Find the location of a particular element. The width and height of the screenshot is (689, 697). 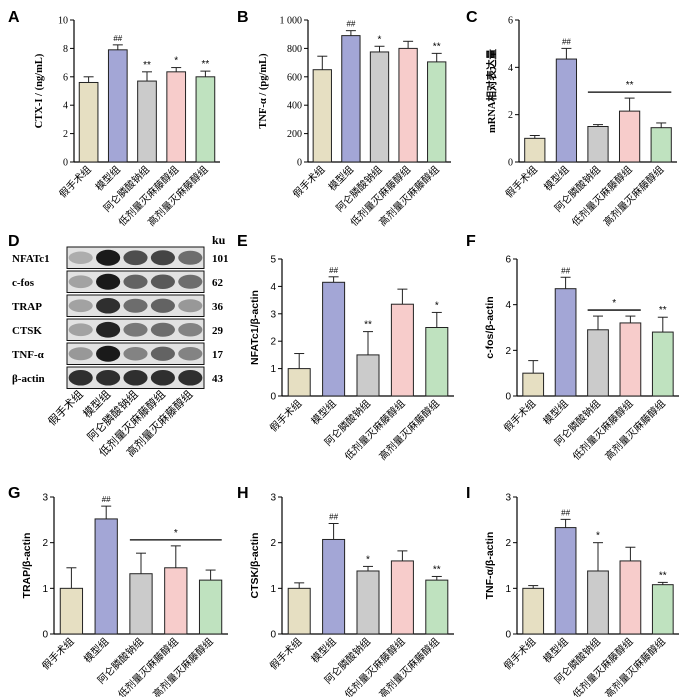

protein-label: c-fos is located at coordinates (23, 283).